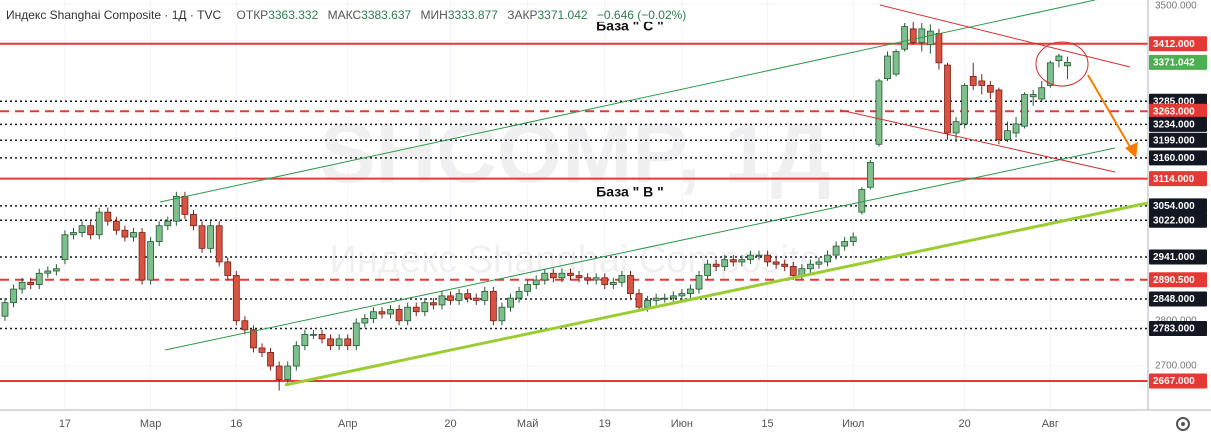 The width and height of the screenshot is (1211, 437). I want to click on gear-center, so click(1183, 424).